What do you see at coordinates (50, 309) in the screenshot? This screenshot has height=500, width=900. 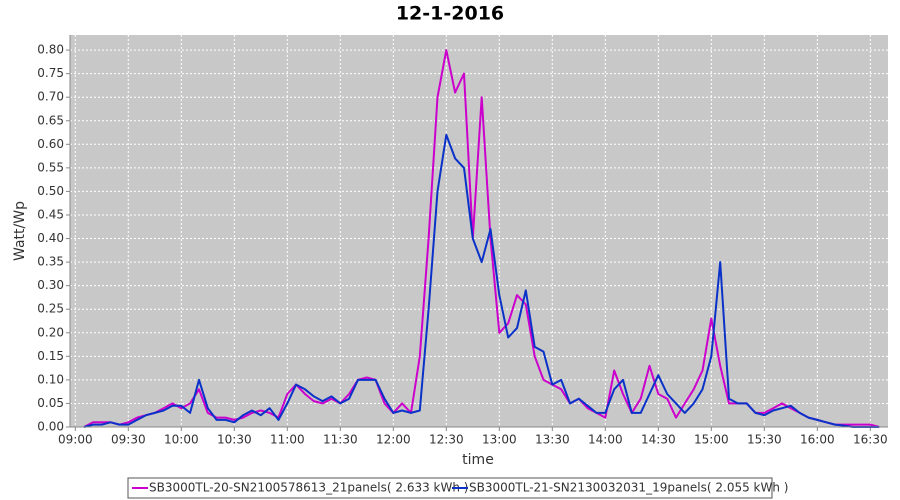 I see `y-tick-label: 0.25` at bounding box center [50, 309].